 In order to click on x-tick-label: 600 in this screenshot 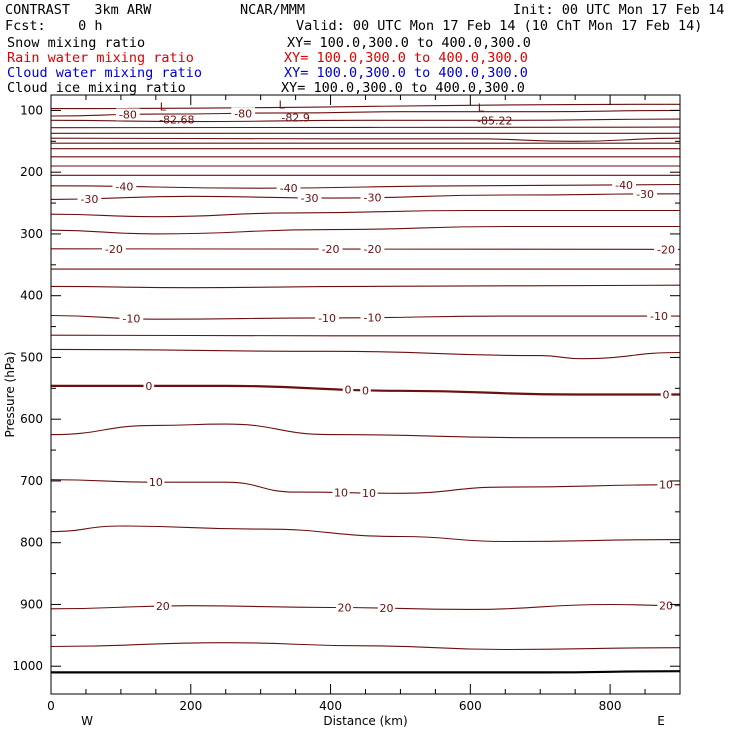, I will do `click(470, 706)`.